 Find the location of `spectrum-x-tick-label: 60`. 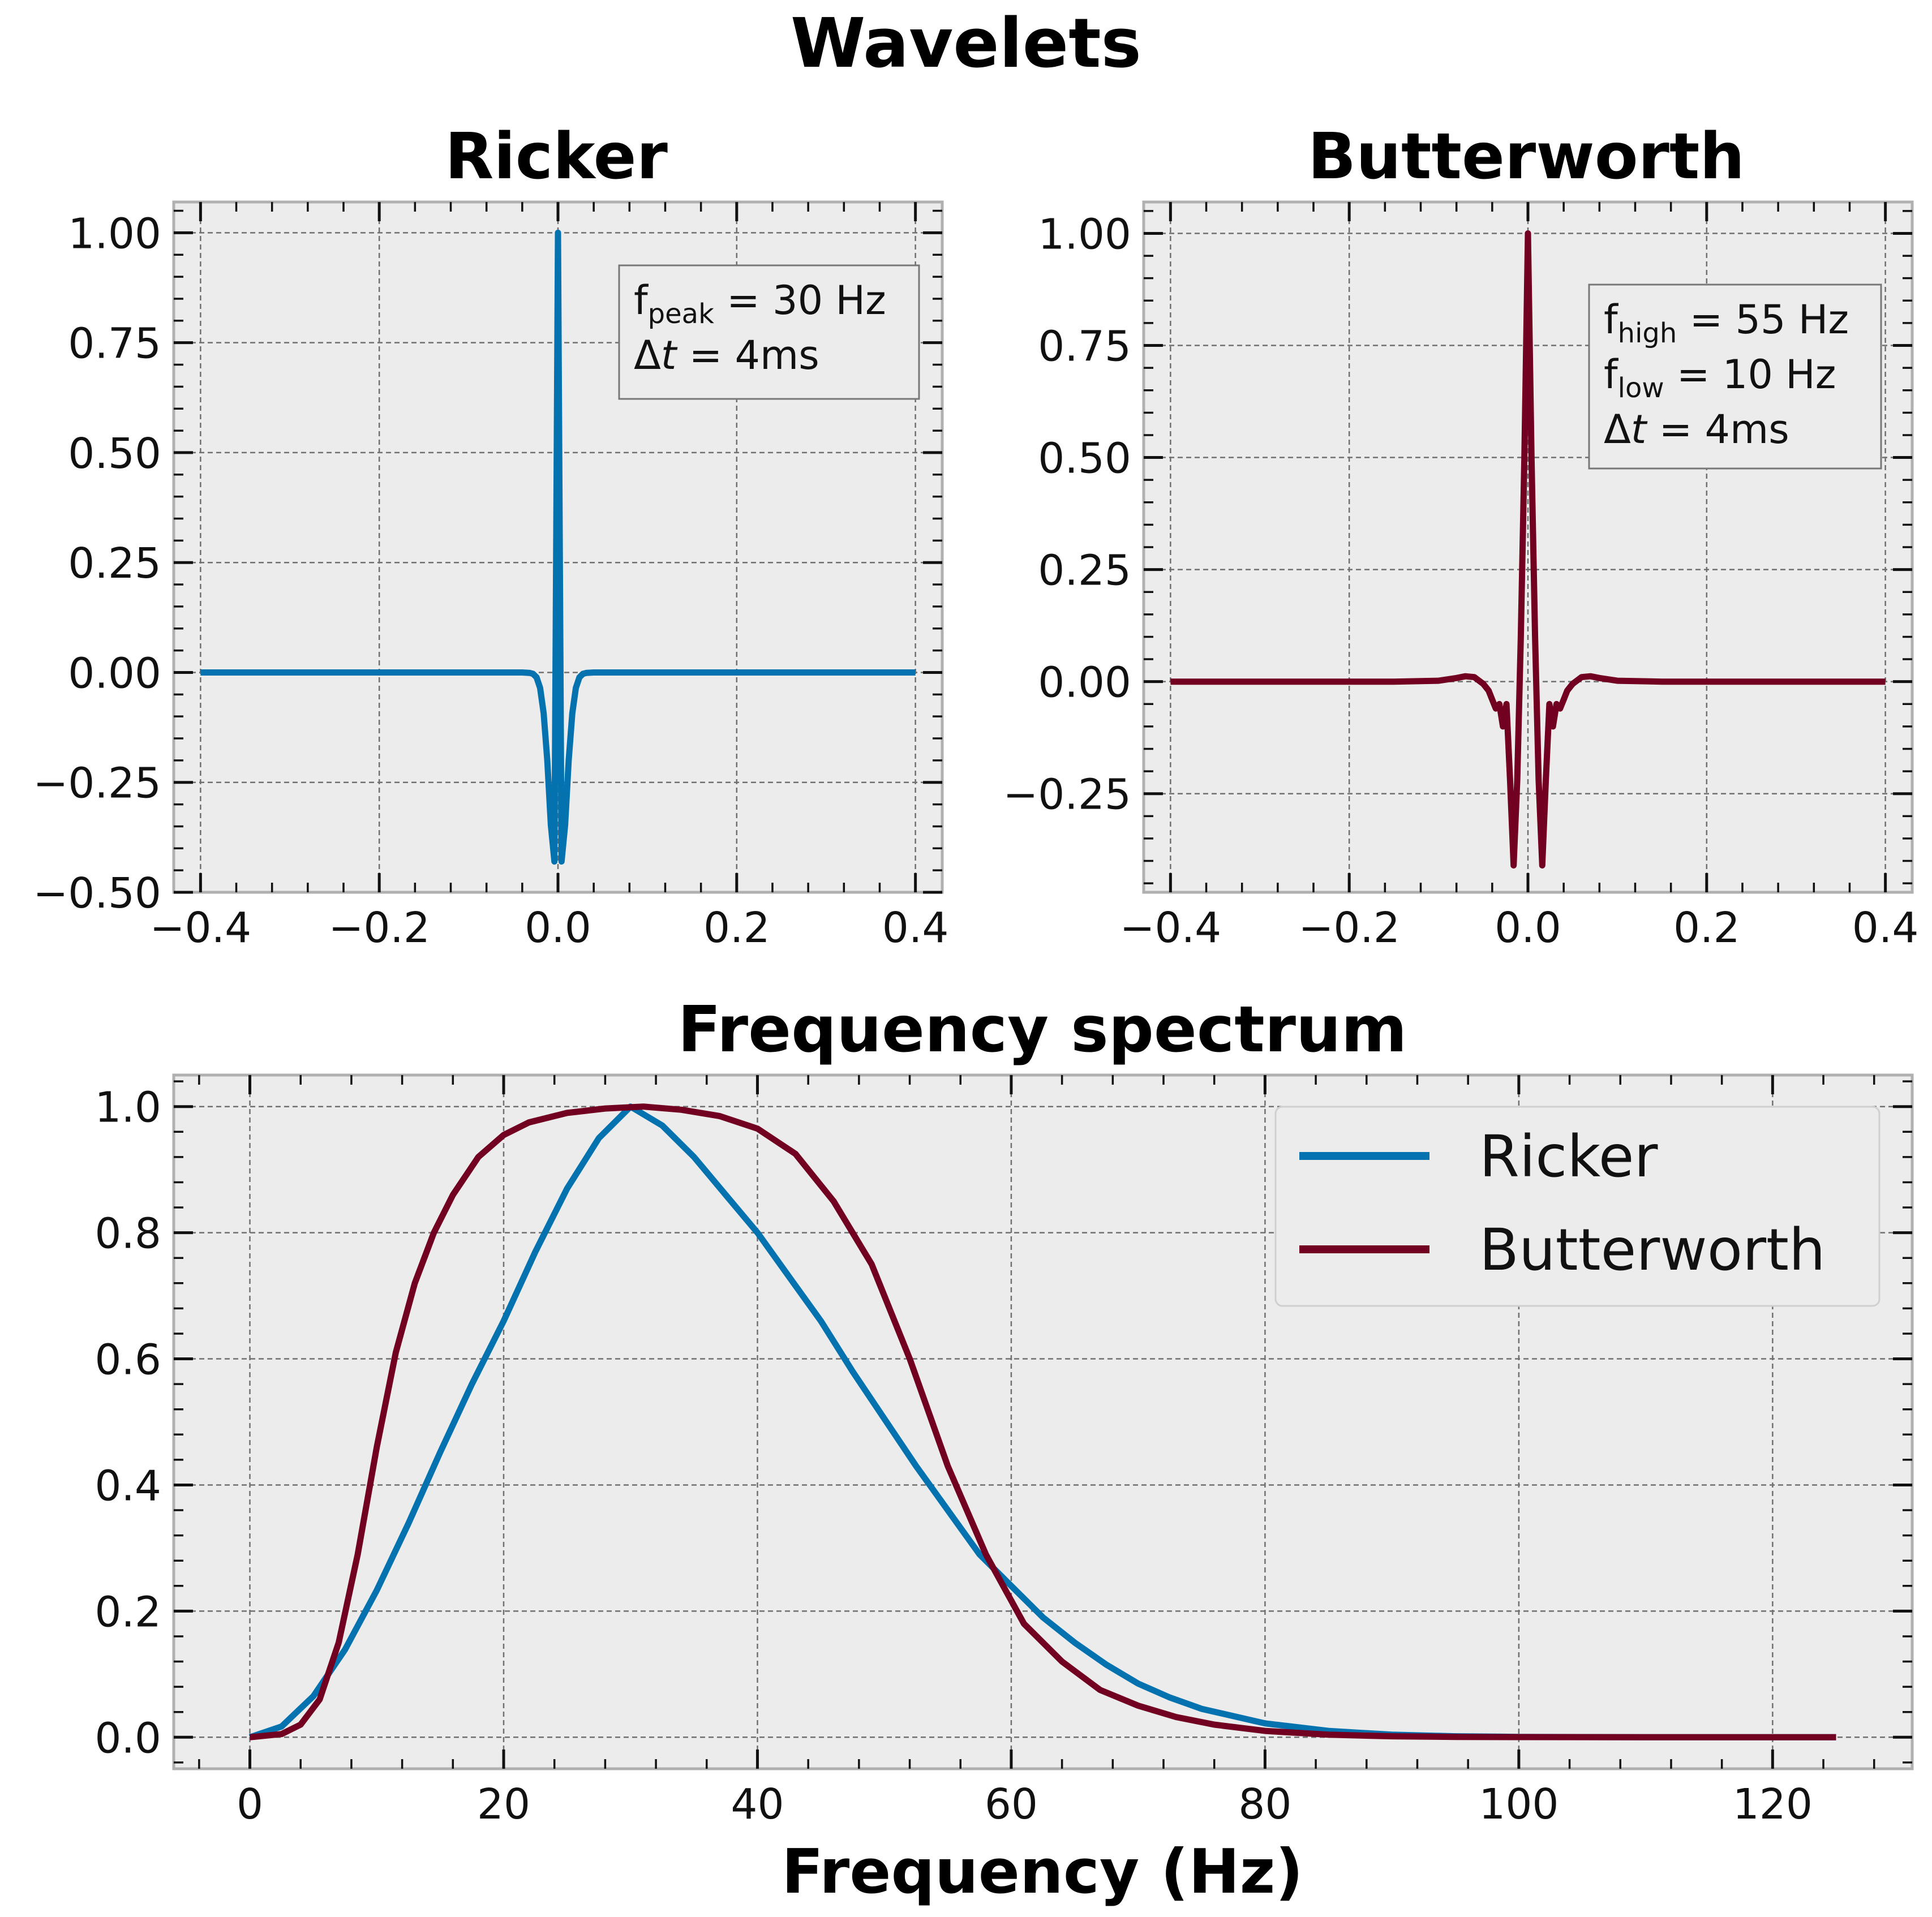

spectrum-x-tick-label: 60 is located at coordinates (1011, 1804).